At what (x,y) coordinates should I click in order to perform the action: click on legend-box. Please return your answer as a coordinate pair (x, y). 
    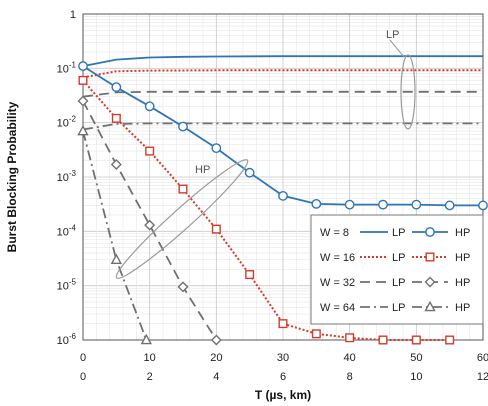
    Looking at the image, I should click on (397, 269).